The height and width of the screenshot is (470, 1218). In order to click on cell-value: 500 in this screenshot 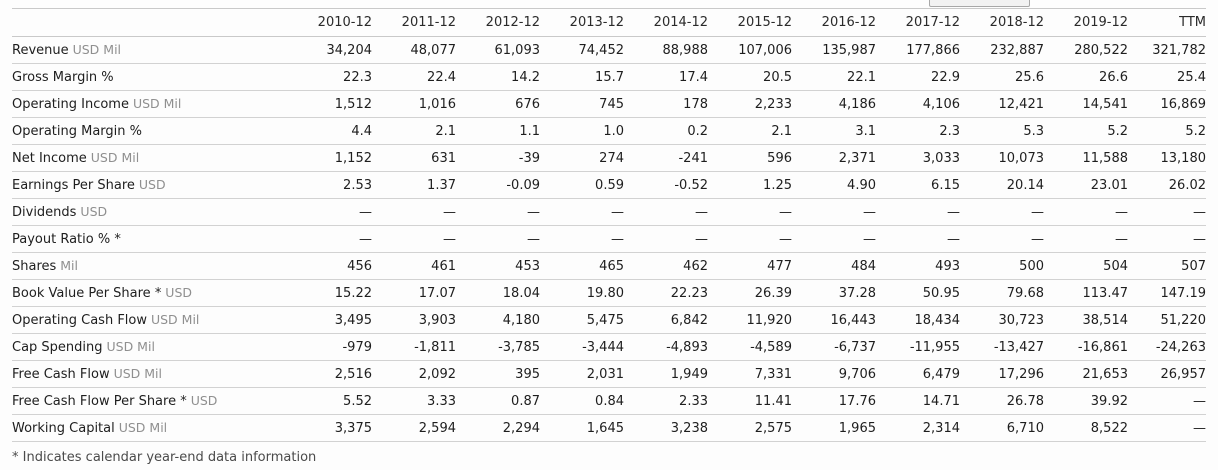, I will do `click(1031, 266)`.